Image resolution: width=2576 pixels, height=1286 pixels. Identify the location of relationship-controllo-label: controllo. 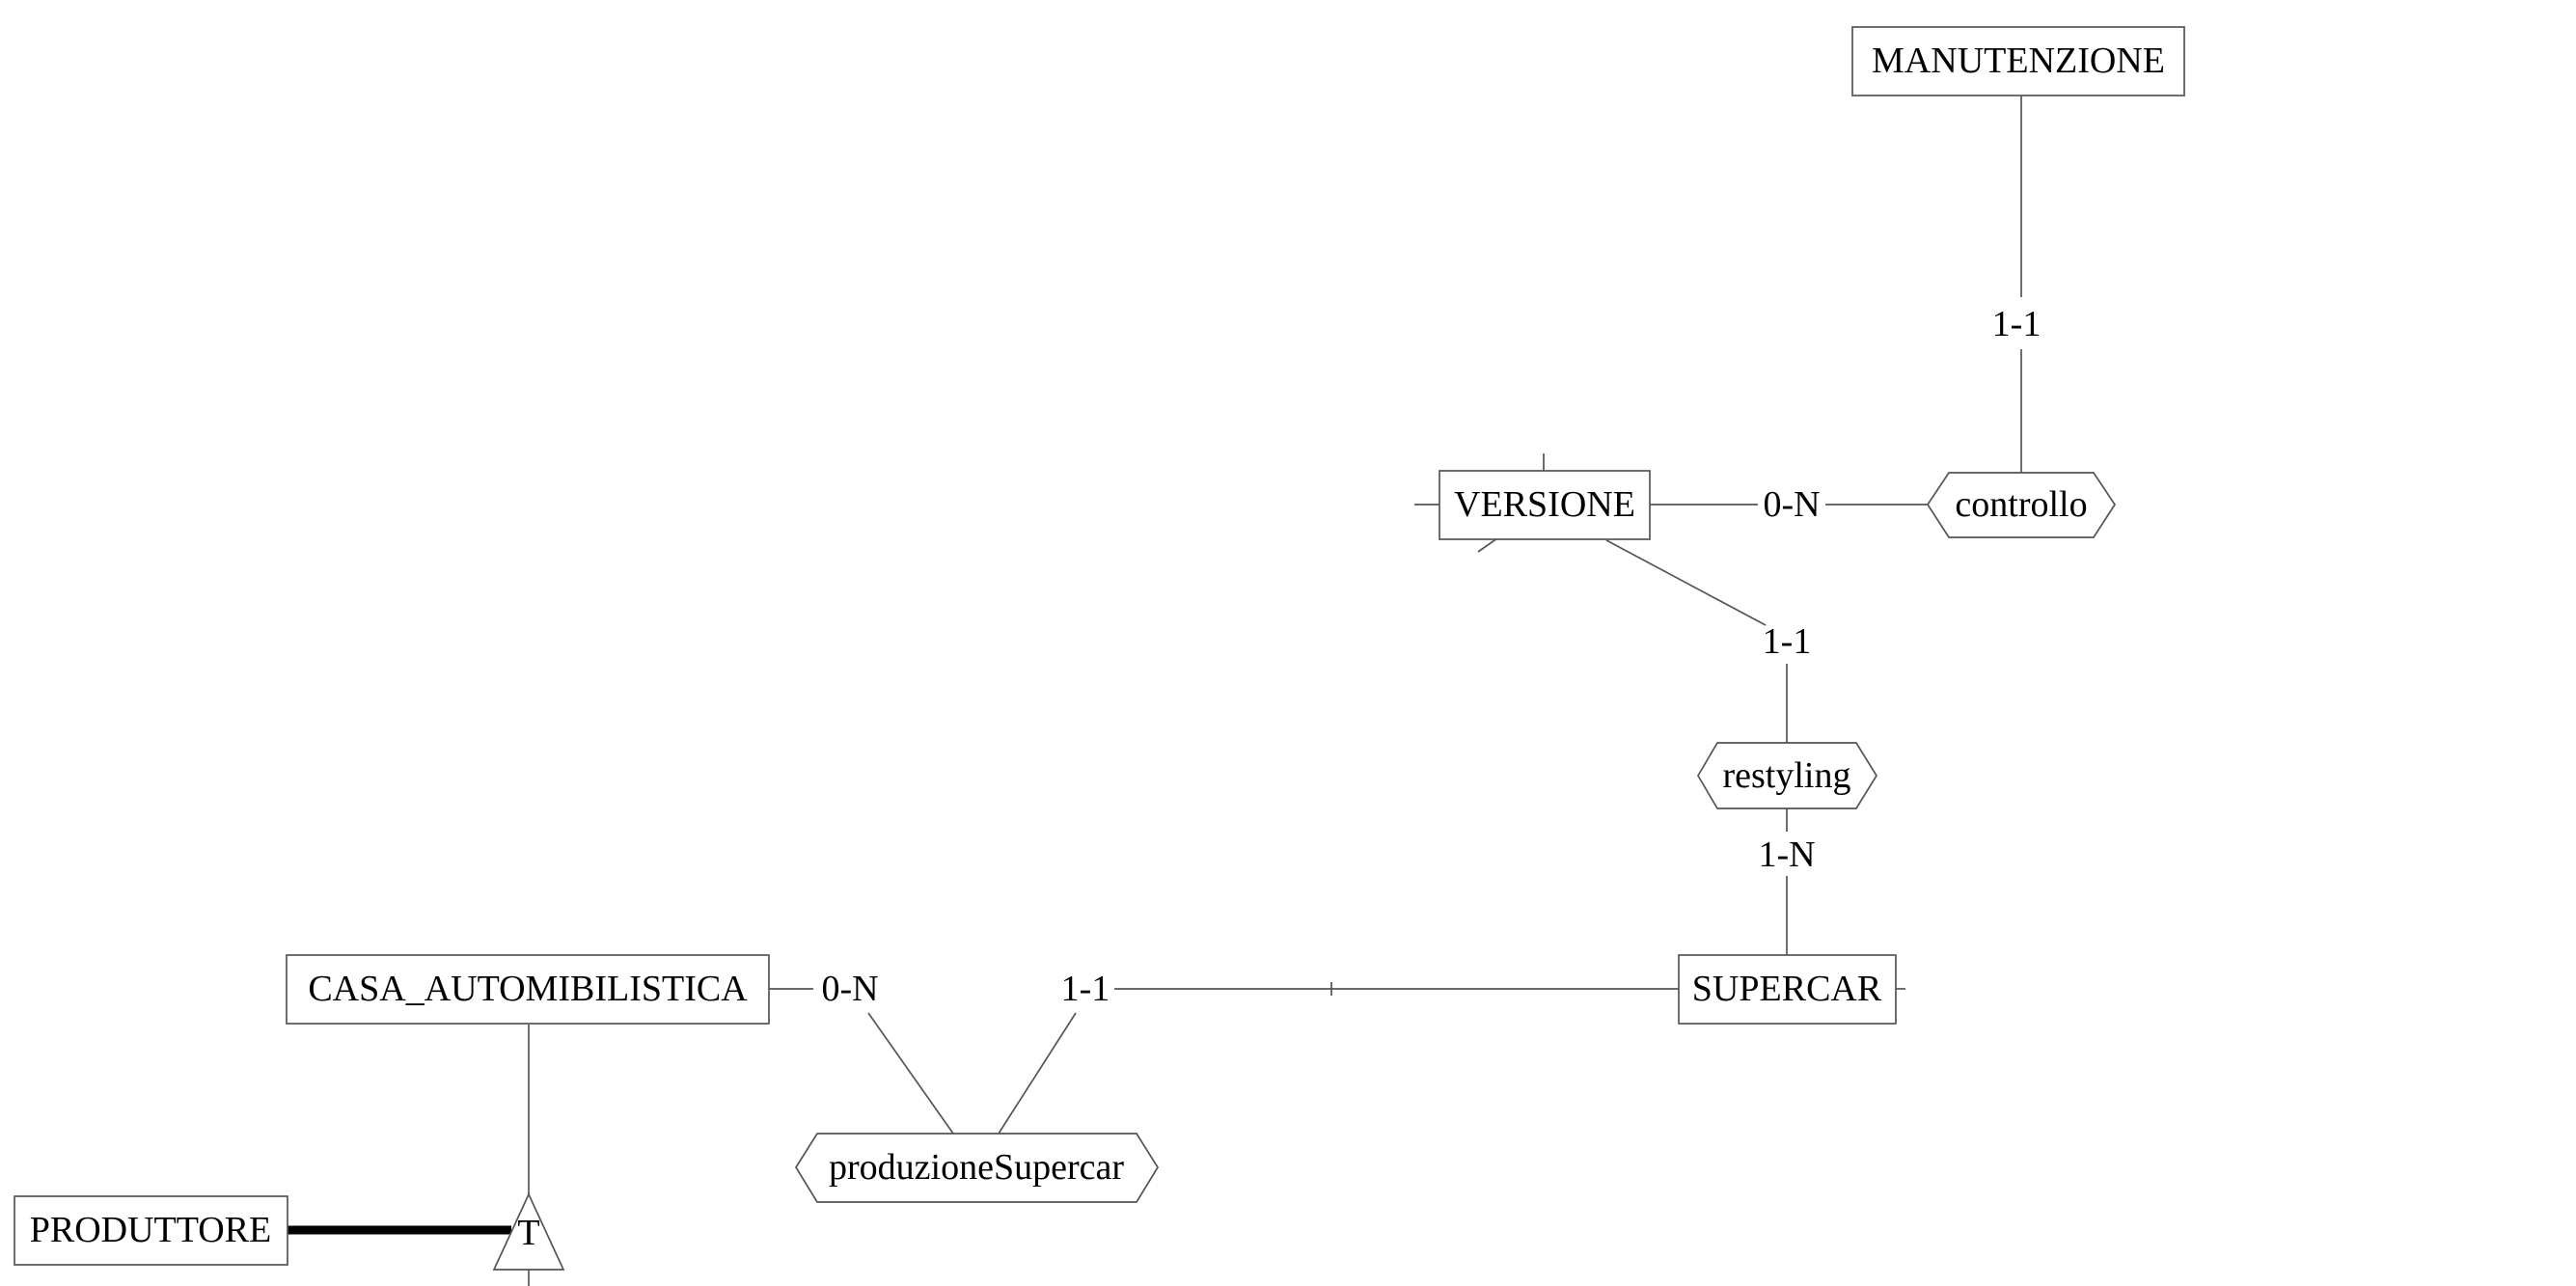
(2021, 505).